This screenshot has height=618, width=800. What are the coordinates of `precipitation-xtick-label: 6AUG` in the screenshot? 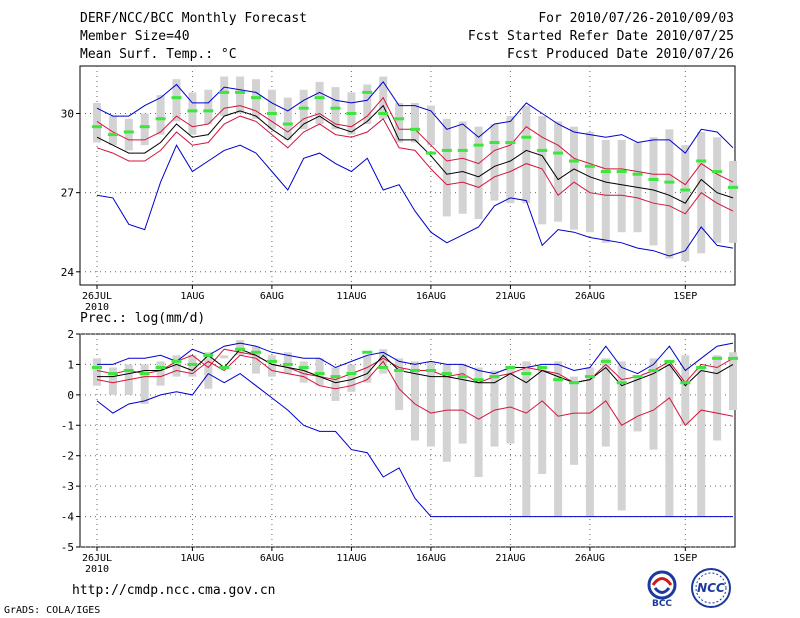 It's located at (272, 558).